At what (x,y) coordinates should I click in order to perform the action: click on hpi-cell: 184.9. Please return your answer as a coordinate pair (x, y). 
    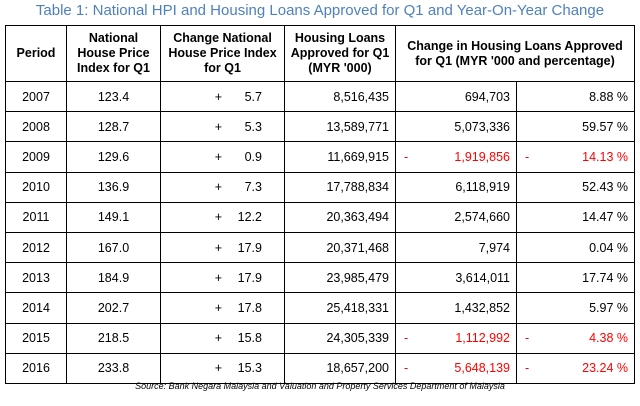
    Looking at the image, I should click on (113, 278).